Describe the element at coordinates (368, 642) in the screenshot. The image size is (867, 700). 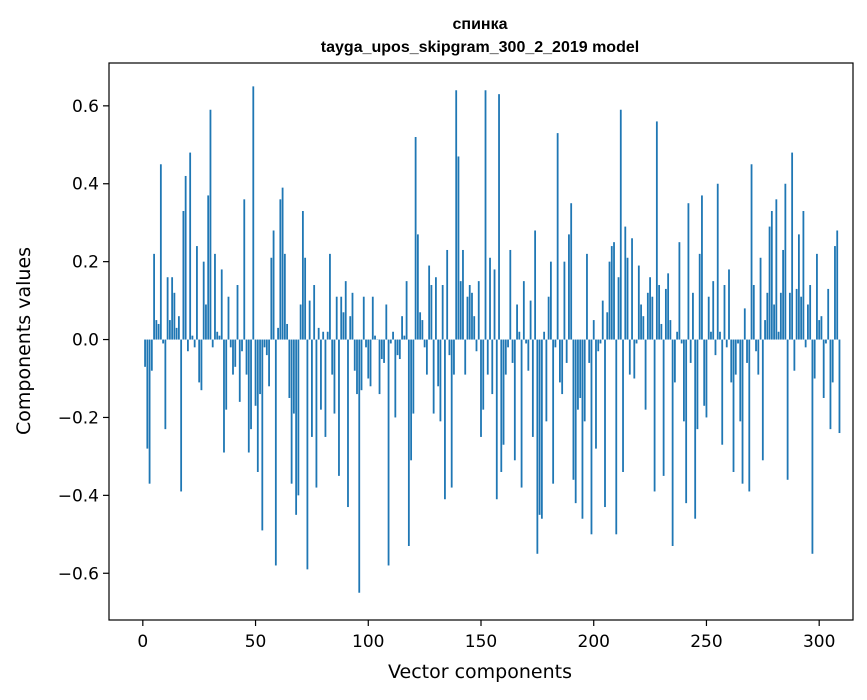
I see `x-tick-label: 100` at that location.